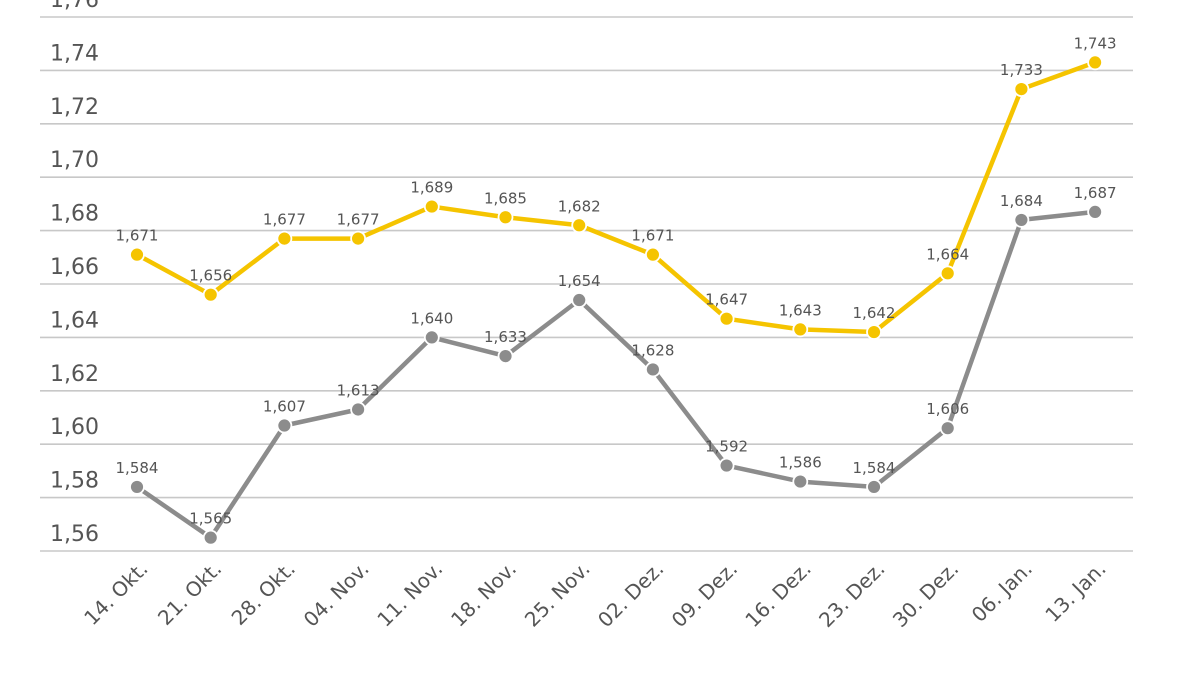 This screenshot has width=1200, height=675. What do you see at coordinates (1002, 592) in the screenshot?
I see `x-tick-label: 06. Jan.` at bounding box center [1002, 592].